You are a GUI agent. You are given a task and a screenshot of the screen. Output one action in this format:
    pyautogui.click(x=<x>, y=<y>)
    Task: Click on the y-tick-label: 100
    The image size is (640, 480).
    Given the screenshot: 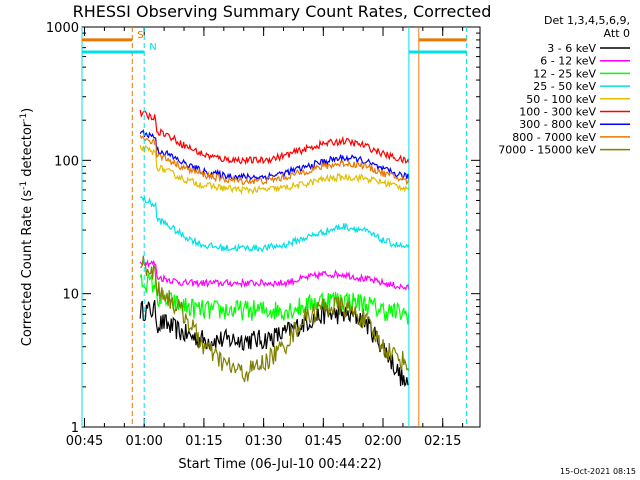 What is the action you would take?
    pyautogui.click(x=66, y=161)
    